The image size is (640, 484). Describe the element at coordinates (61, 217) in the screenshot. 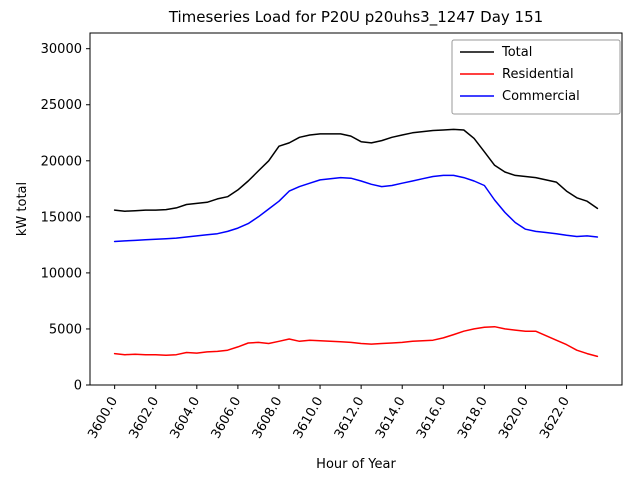

I see `y-tick-label: 15000` at that location.